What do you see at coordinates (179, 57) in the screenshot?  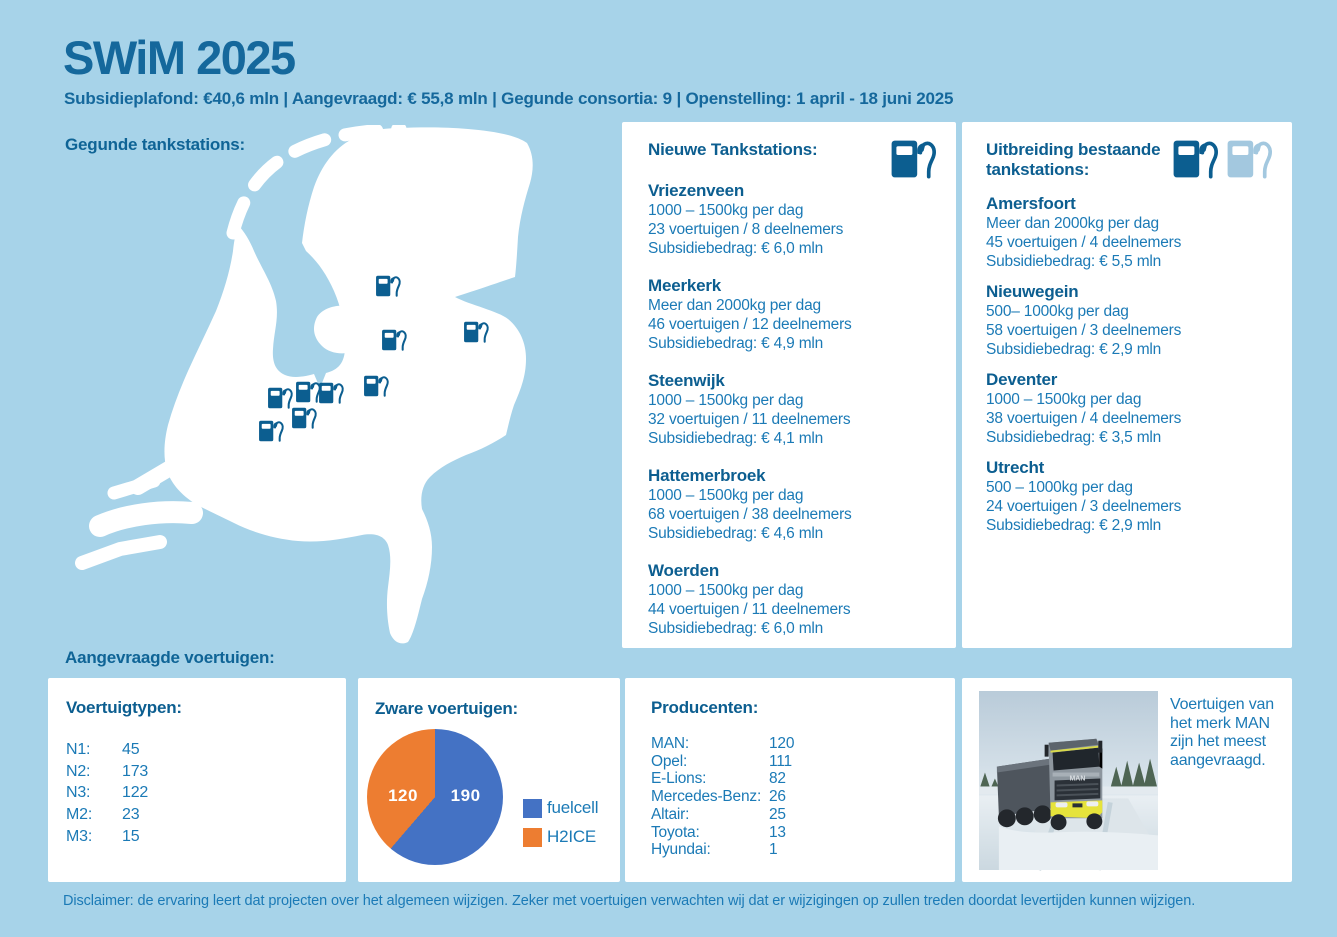 I see `page-title: SWiM 2025` at bounding box center [179, 57].